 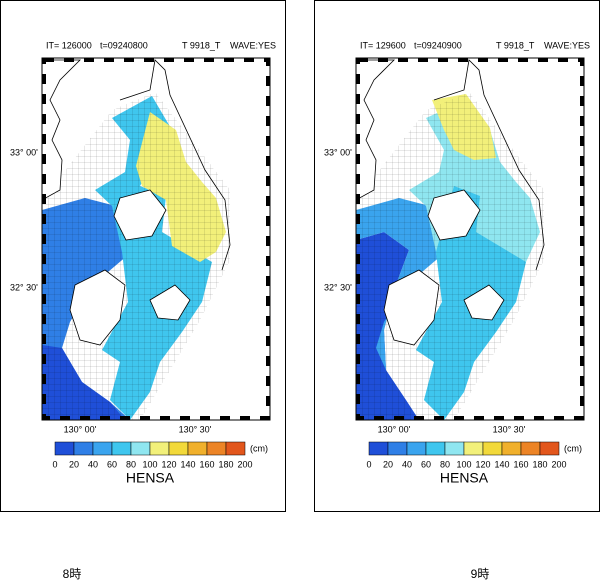 What do you see at coordinates (69, 45) in the screenshot?
I see `iteration: IT= 126000` at bounding box center [69, 45].